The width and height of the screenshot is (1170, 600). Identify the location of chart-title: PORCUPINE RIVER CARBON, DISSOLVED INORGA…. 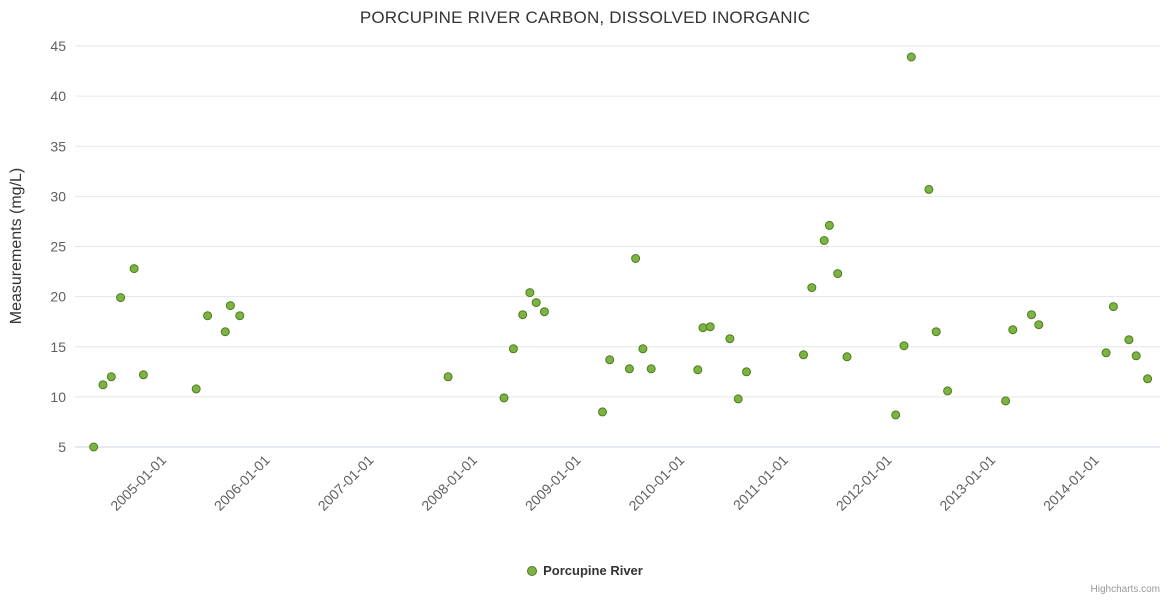
(585, 17).